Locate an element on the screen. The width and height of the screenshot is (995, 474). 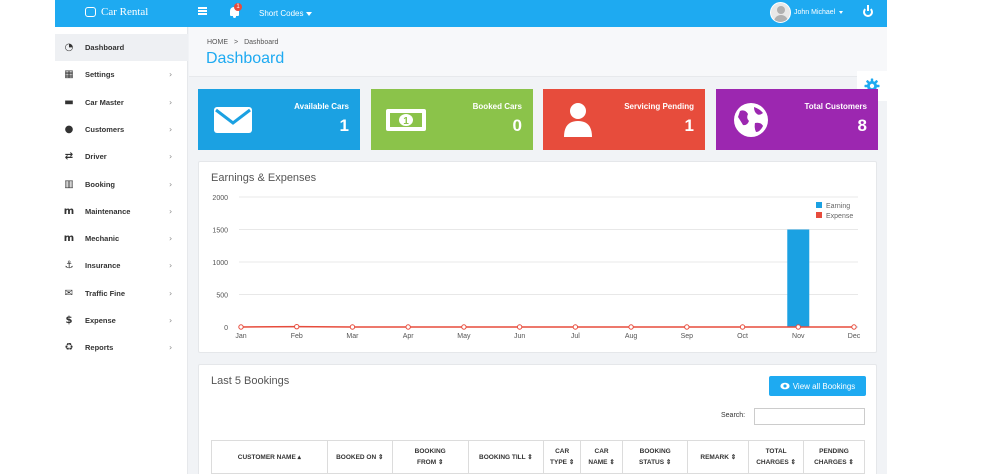
y-tick-label: 1500 is located at coordinates (220, 231).